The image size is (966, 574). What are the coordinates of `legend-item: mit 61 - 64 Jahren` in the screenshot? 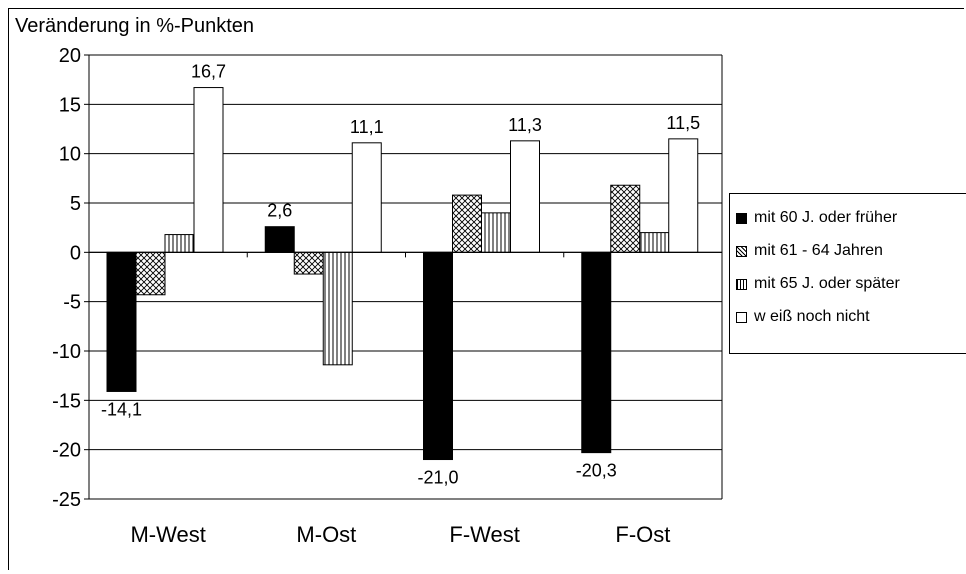 It's located at (809, 251).